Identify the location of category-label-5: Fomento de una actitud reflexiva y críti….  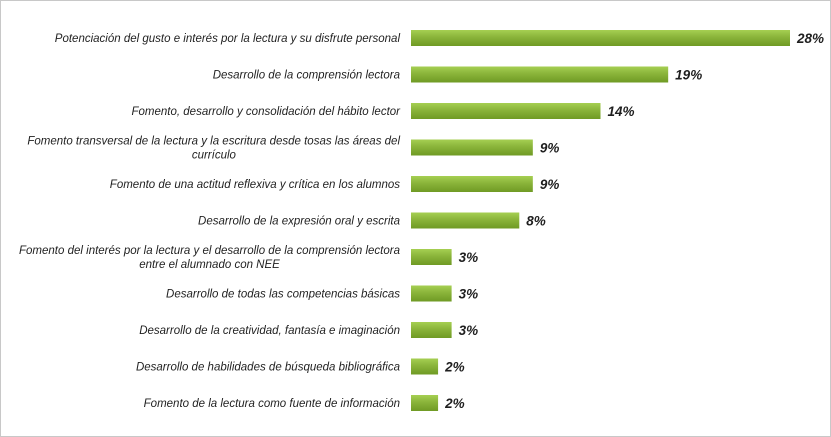
(255, 185).